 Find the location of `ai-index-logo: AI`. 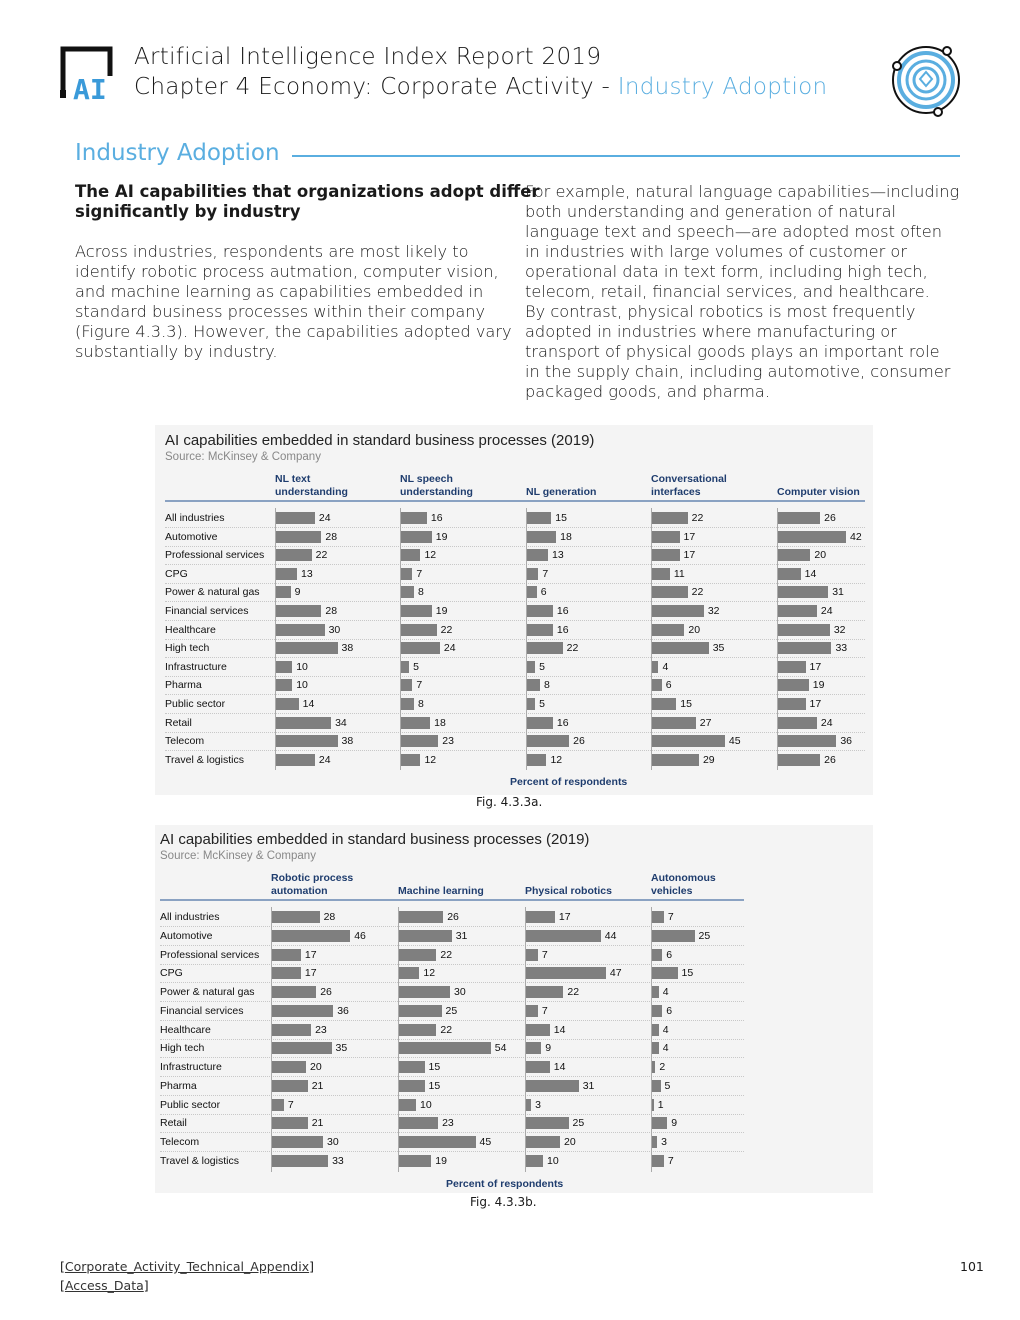

ai-index-logo: AI is located at coordinates (87, 76).